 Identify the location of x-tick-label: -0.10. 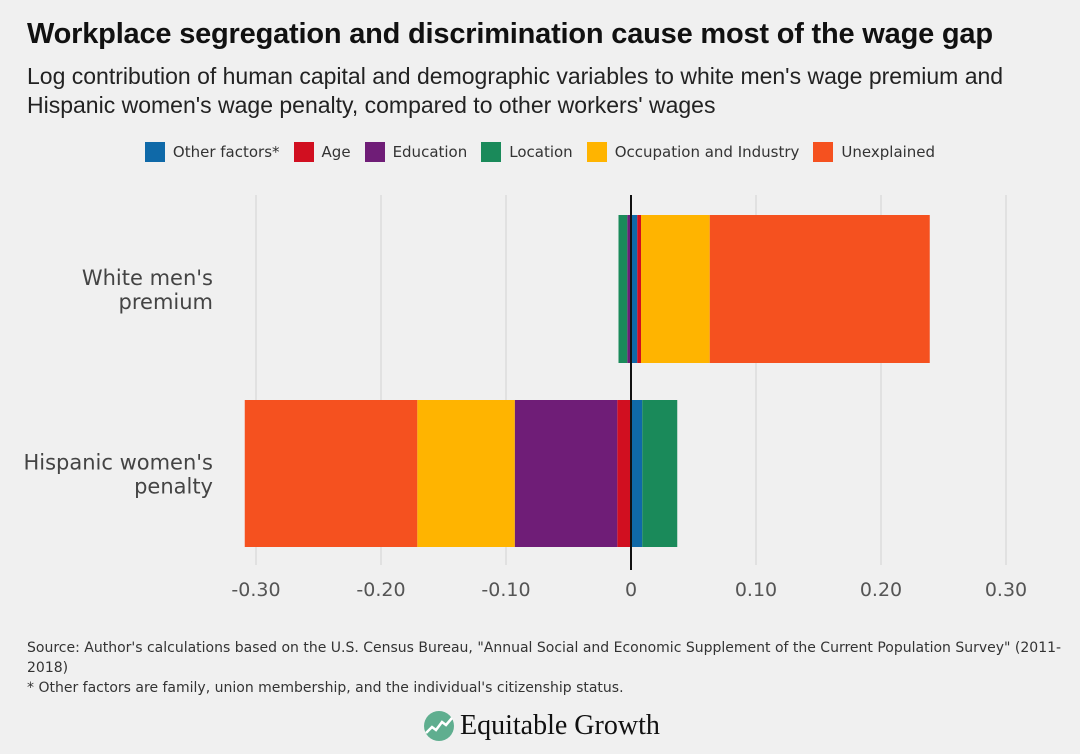
(505, 590).